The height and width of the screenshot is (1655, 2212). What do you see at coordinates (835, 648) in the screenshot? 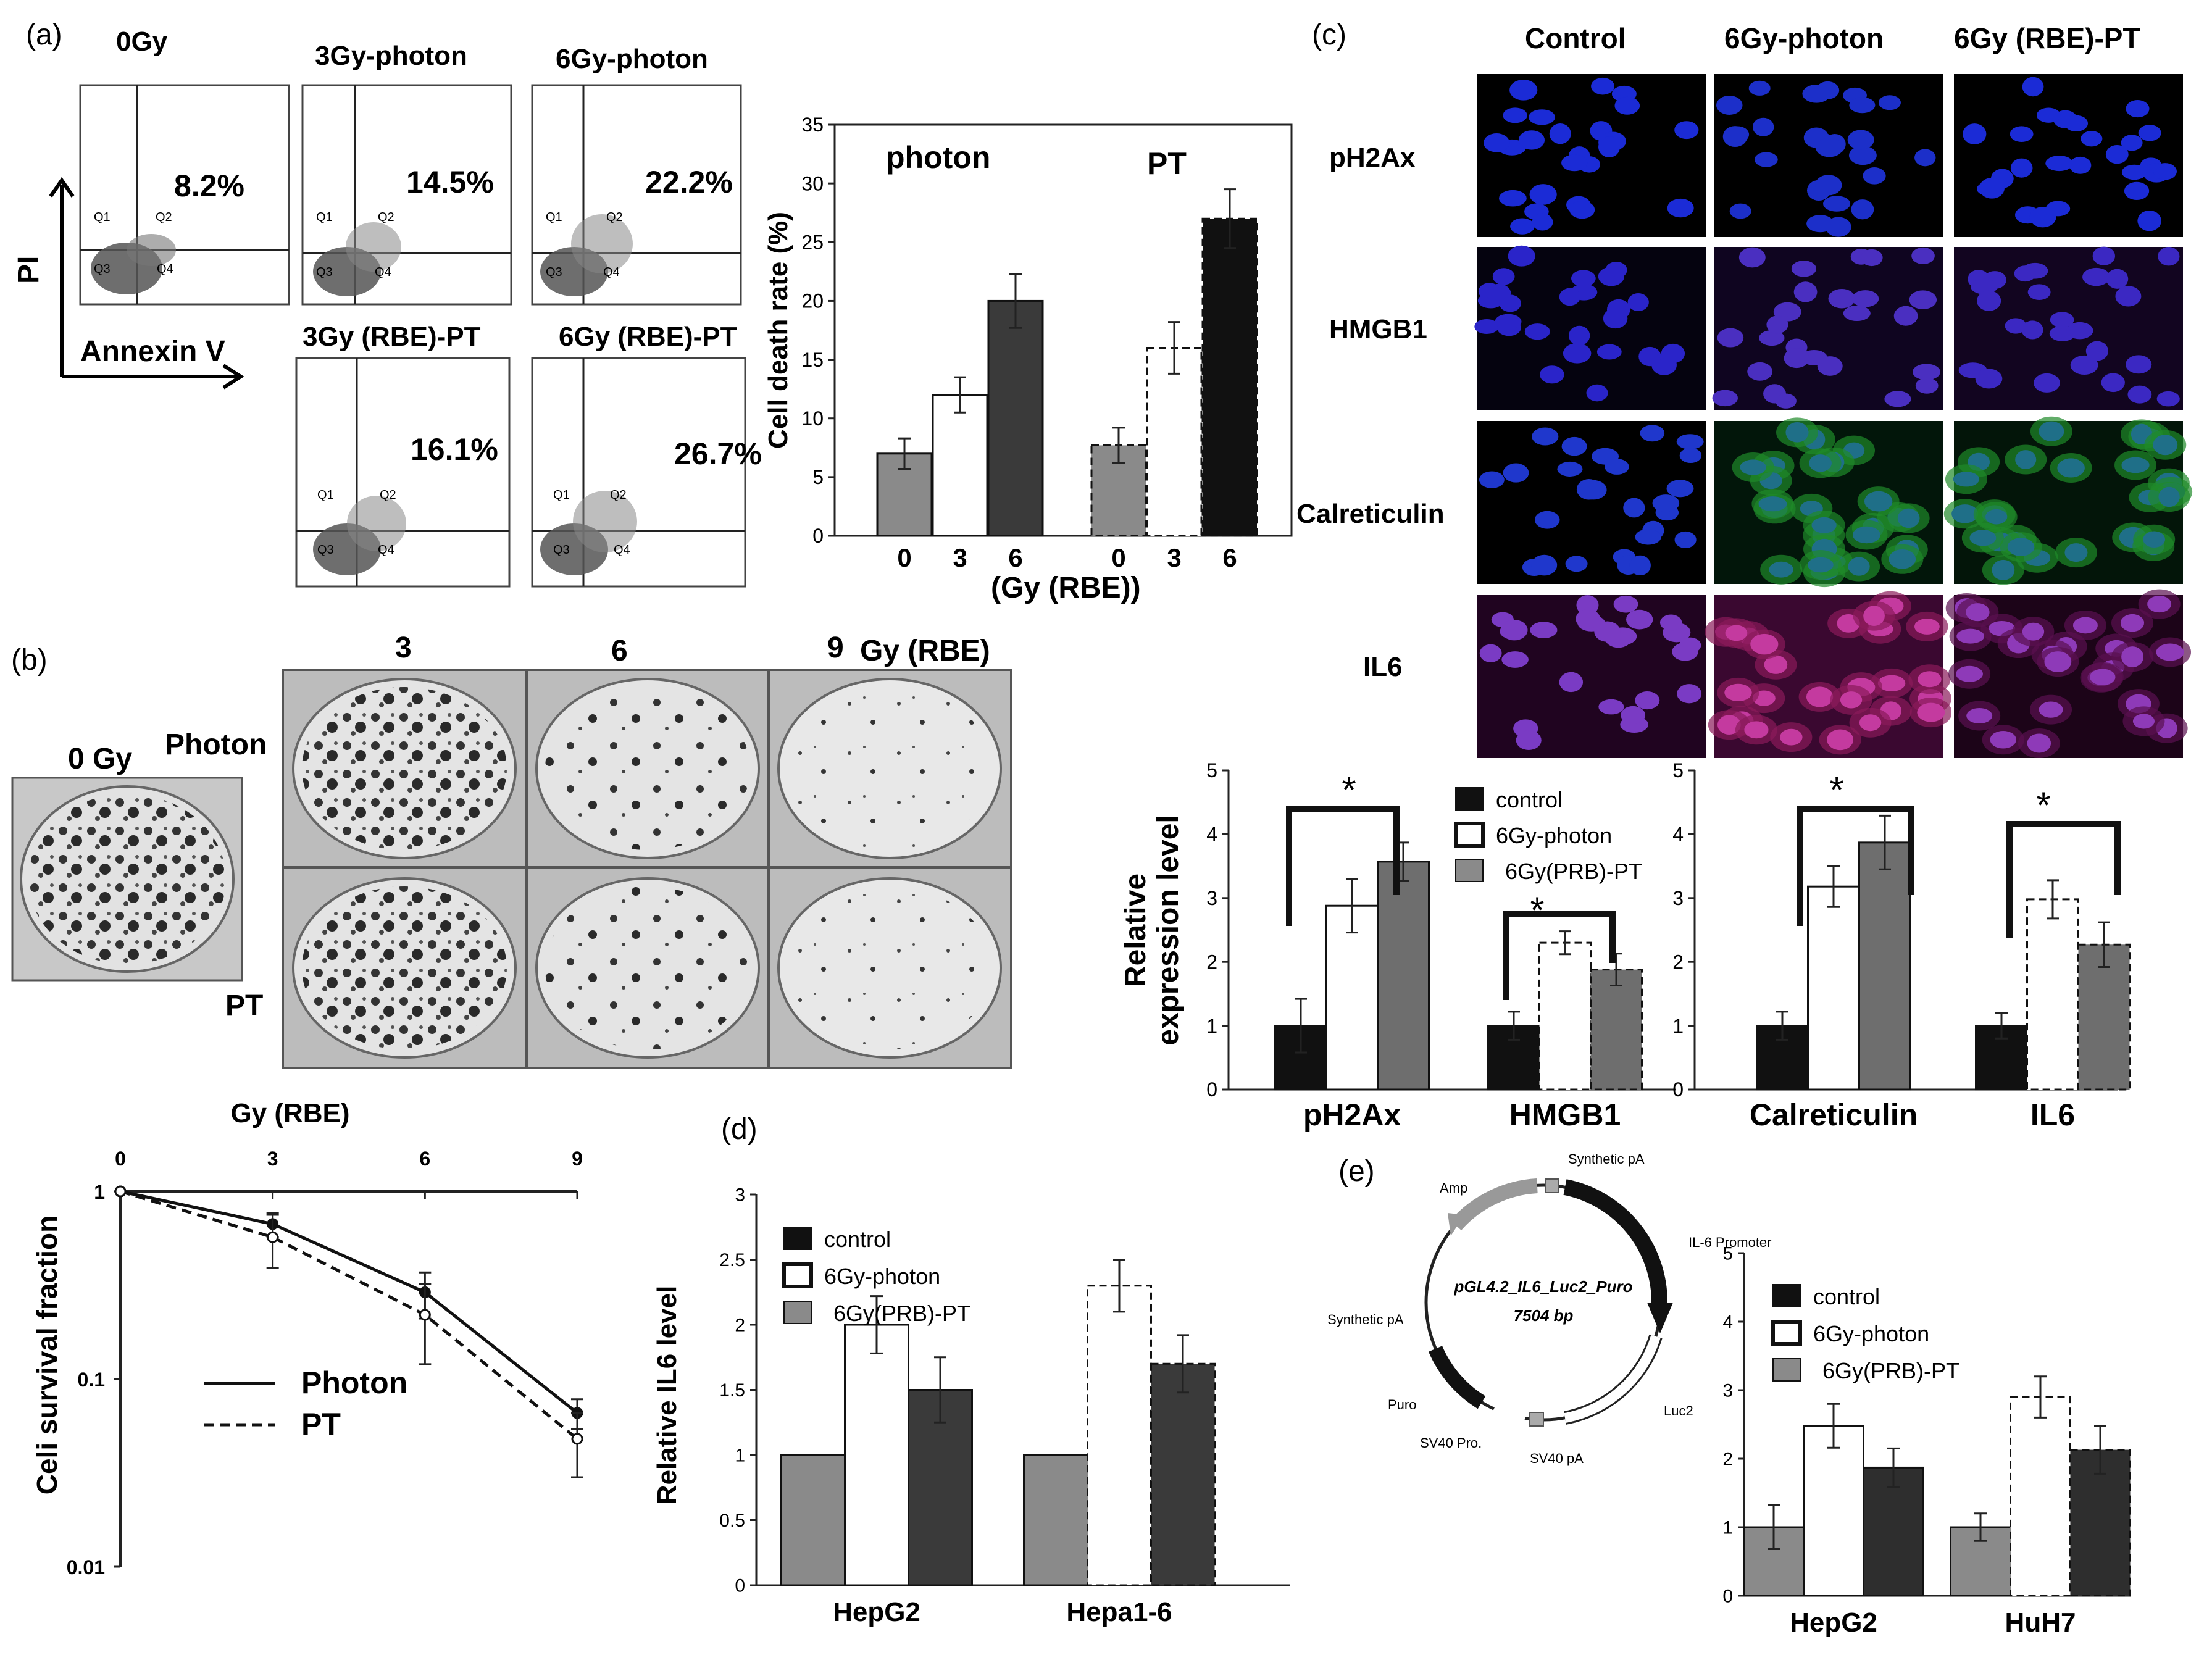
I see `col-label-9: 9` at bounding box center [835, 648].